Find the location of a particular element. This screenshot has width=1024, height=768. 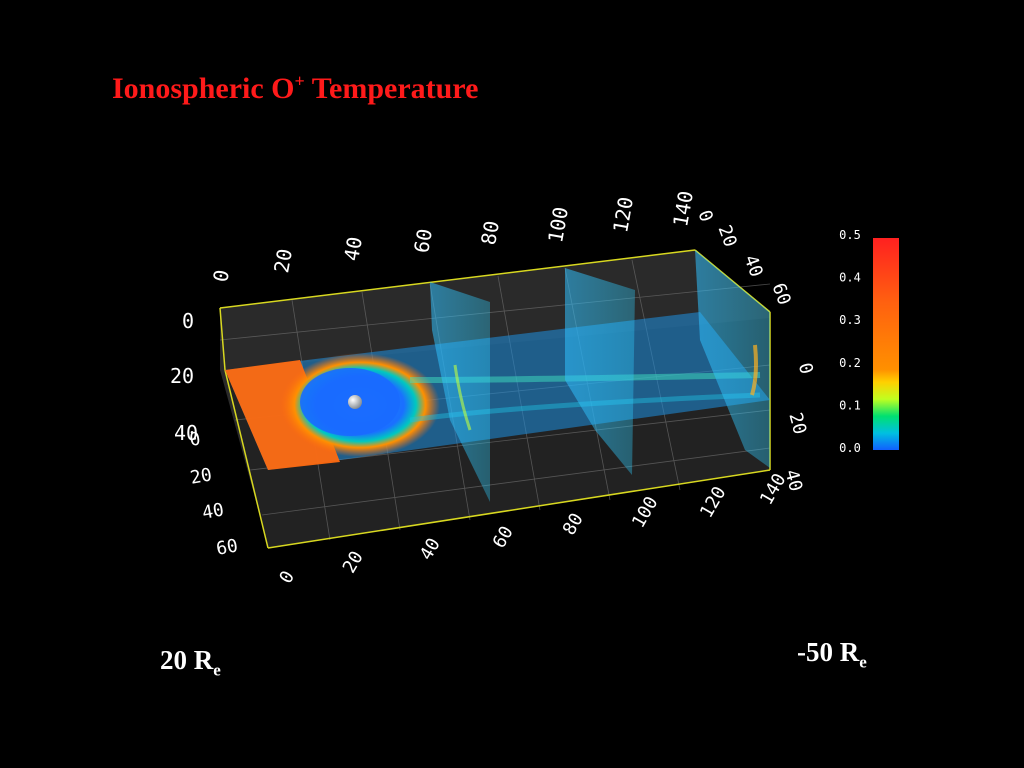

distance-label-right: -50 Re is located at coordinates (832, 654).